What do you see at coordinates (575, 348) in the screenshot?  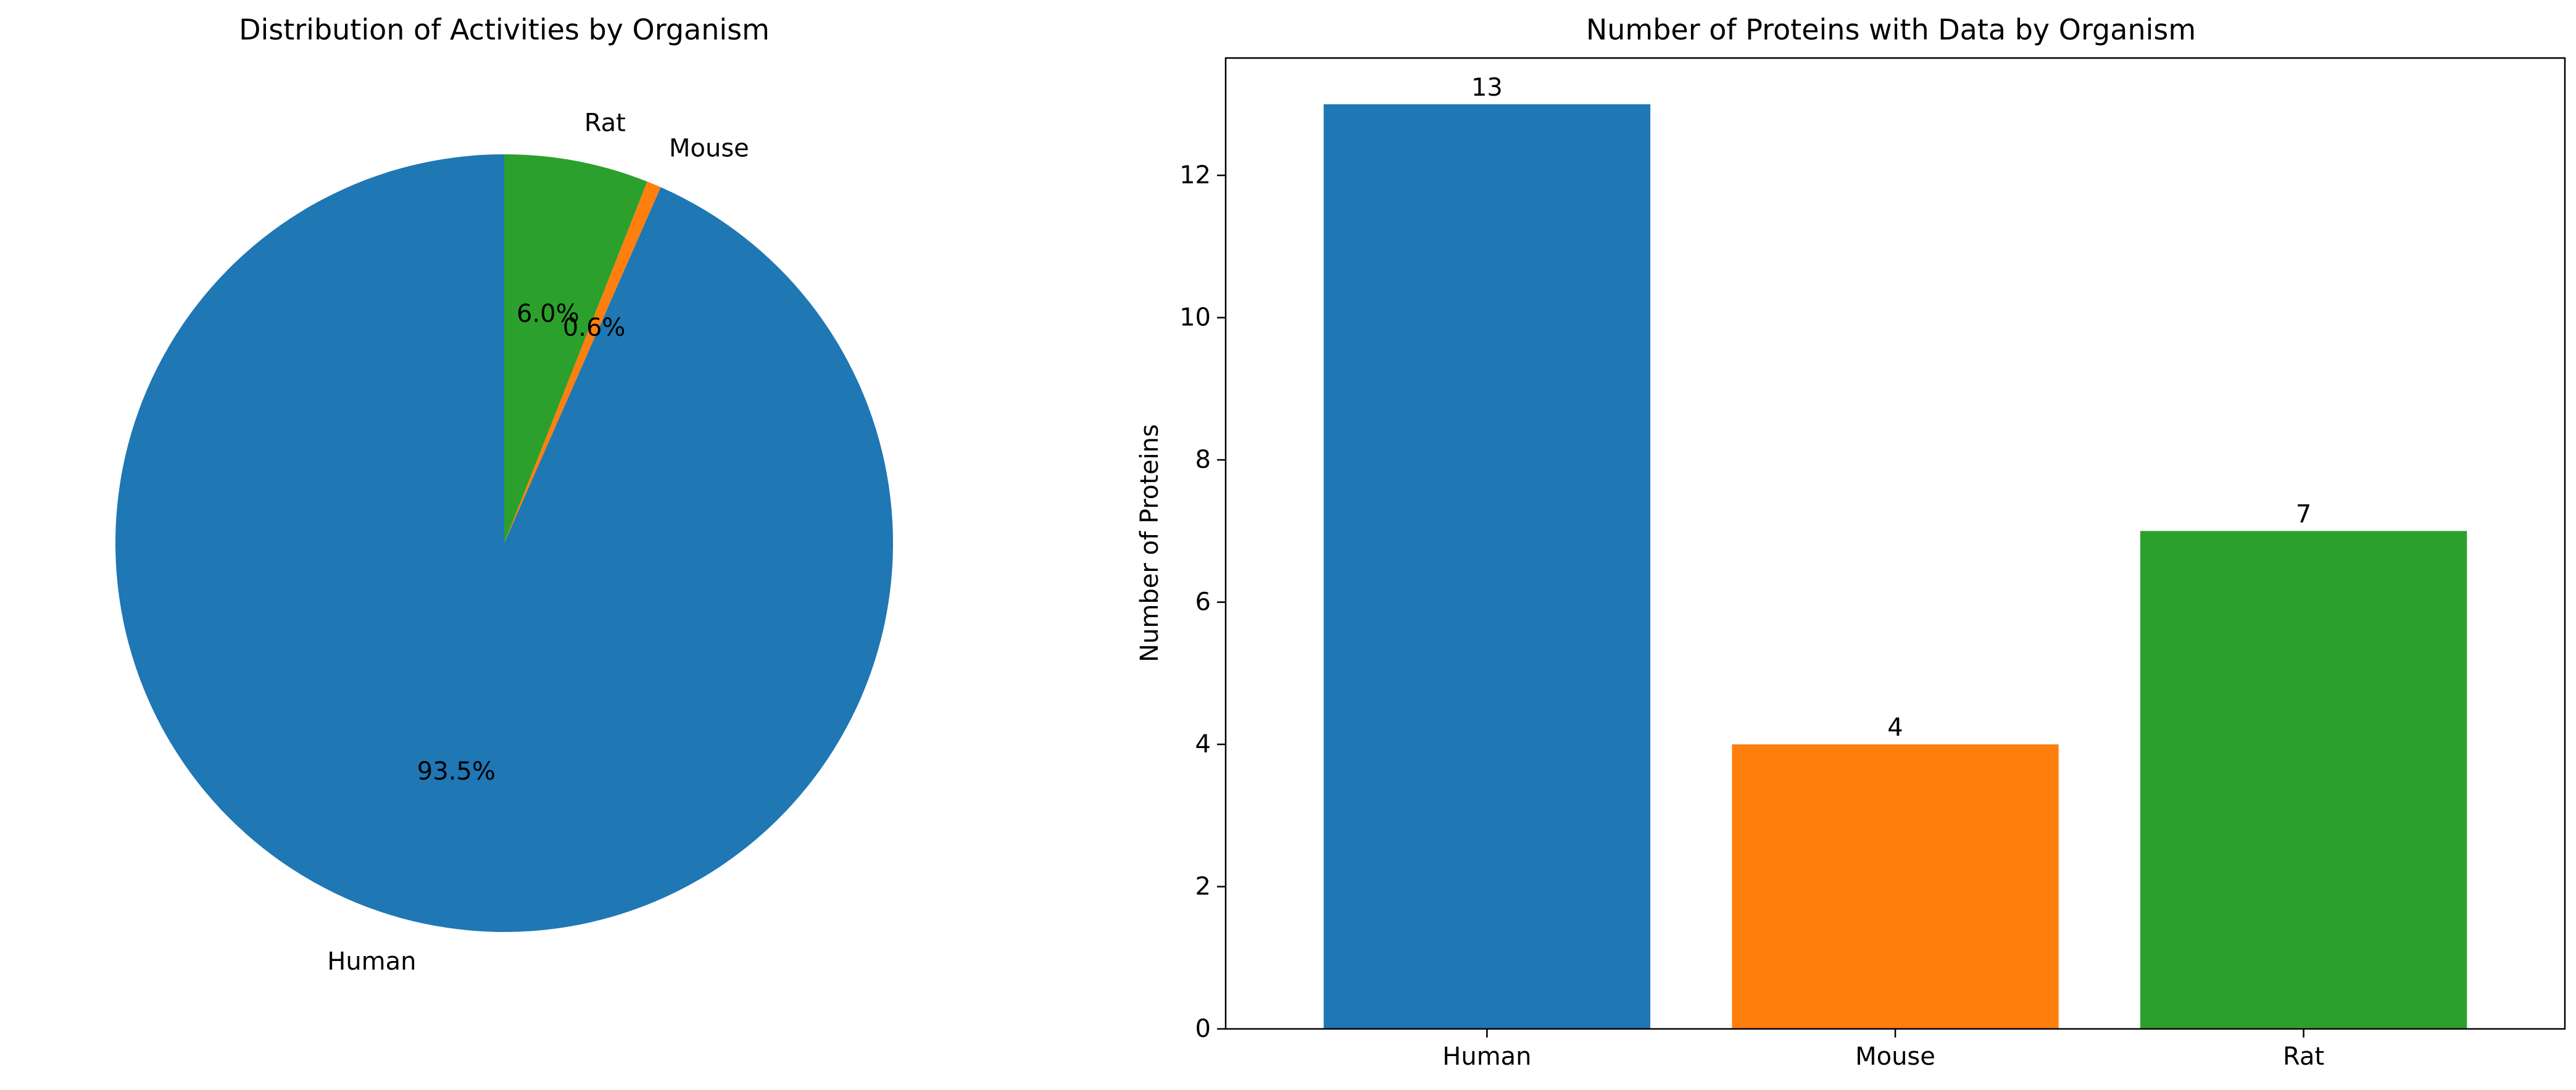 I see `pie-slice-rat` at bounding box center [575, 348].